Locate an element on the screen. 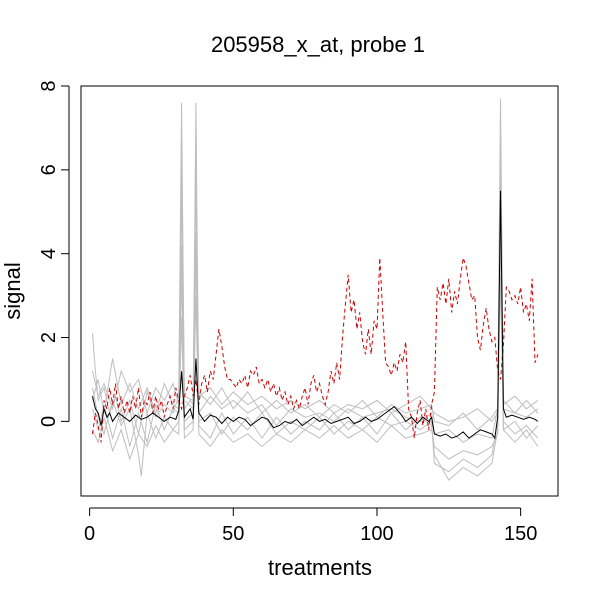 The height and width of the screenshot is (600, 600). y-axis-label: signal is located at coordinates (12, 290).